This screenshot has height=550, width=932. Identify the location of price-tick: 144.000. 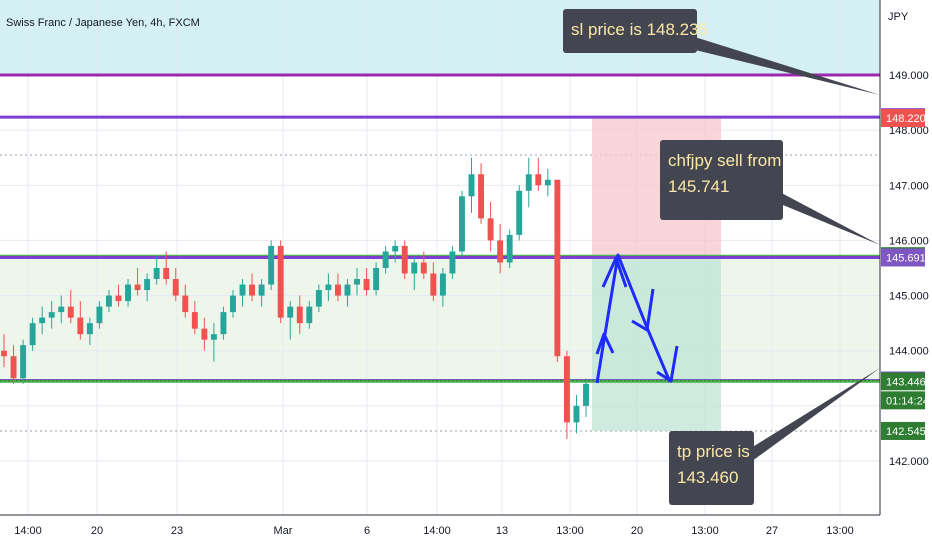
(909, 352).